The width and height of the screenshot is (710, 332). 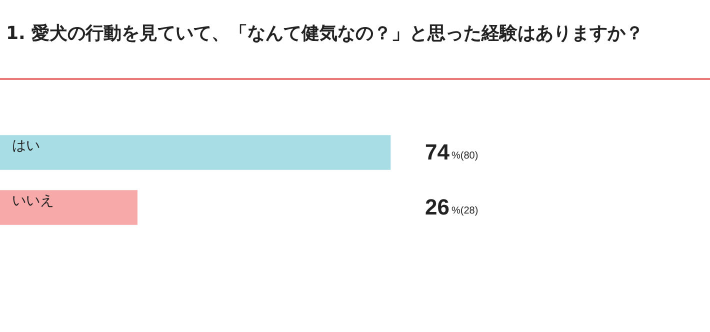 I want to click on y-tick-label: はい, so click(x=26, y=146).